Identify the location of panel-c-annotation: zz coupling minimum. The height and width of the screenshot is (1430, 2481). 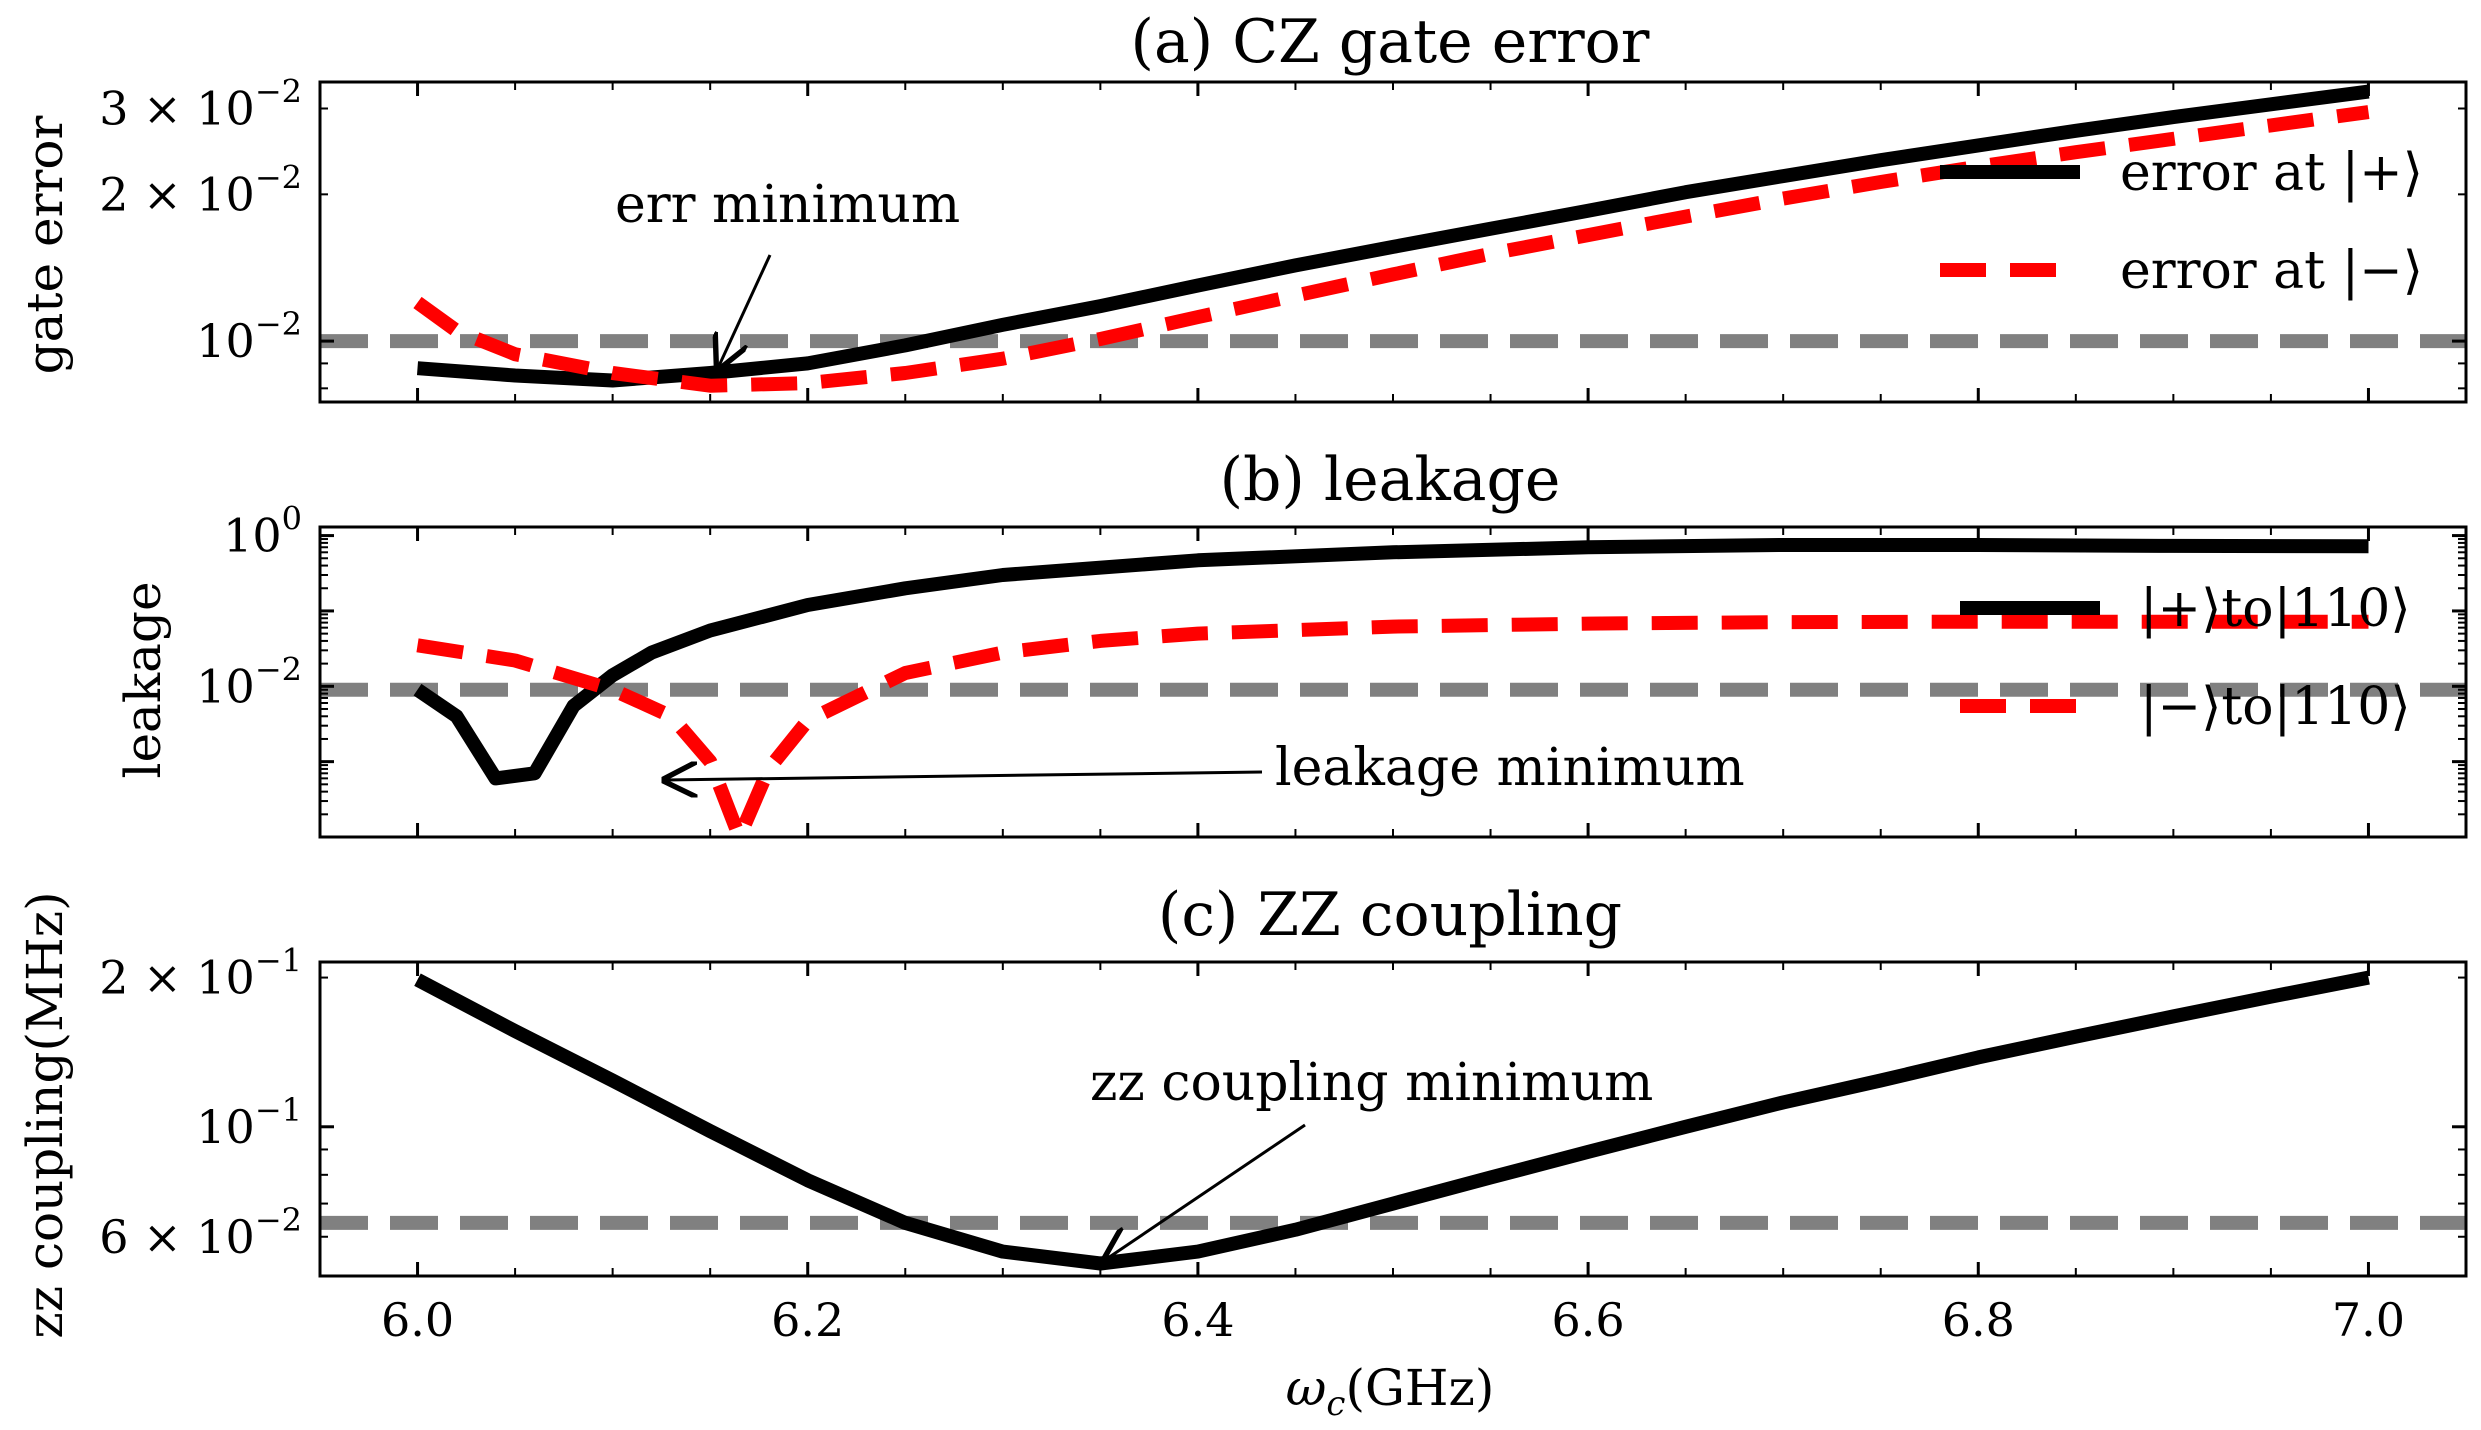
(1371, 1083).